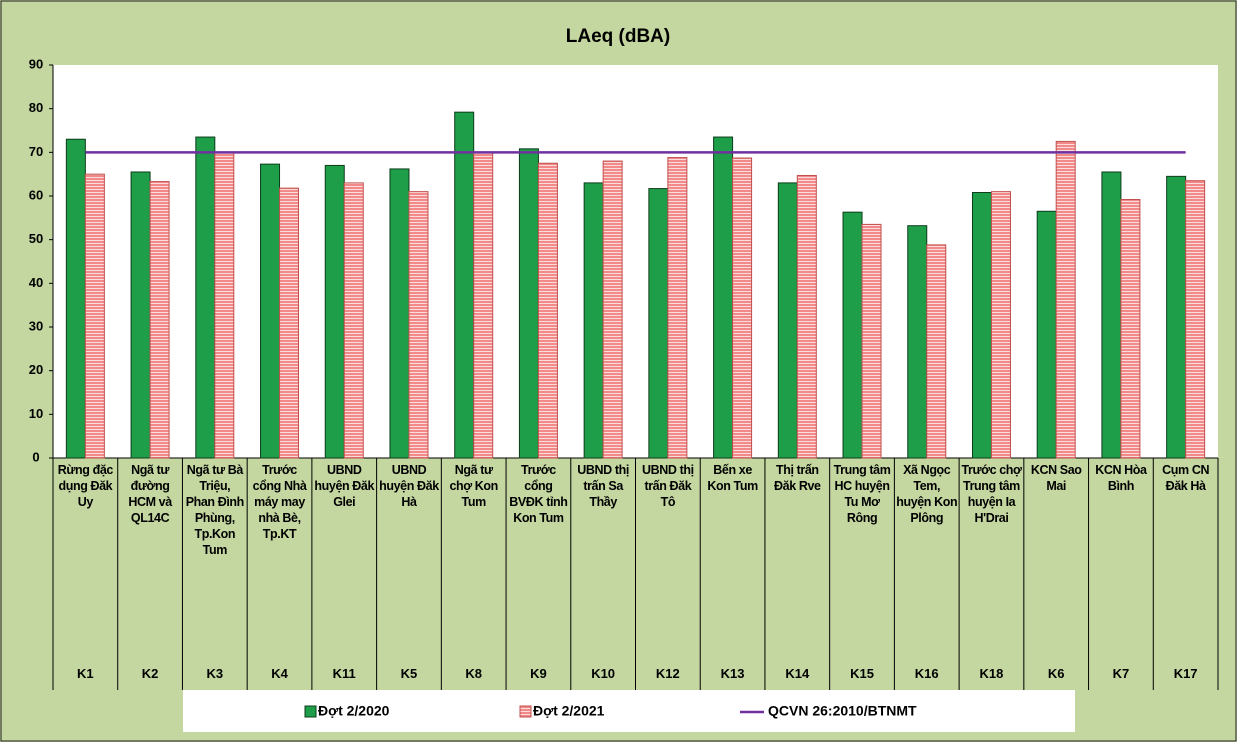  What do you see at coordinates (1185, 673) in the screenshot?
I see `x-group-label: K17` at bounding box center [1185, 673].